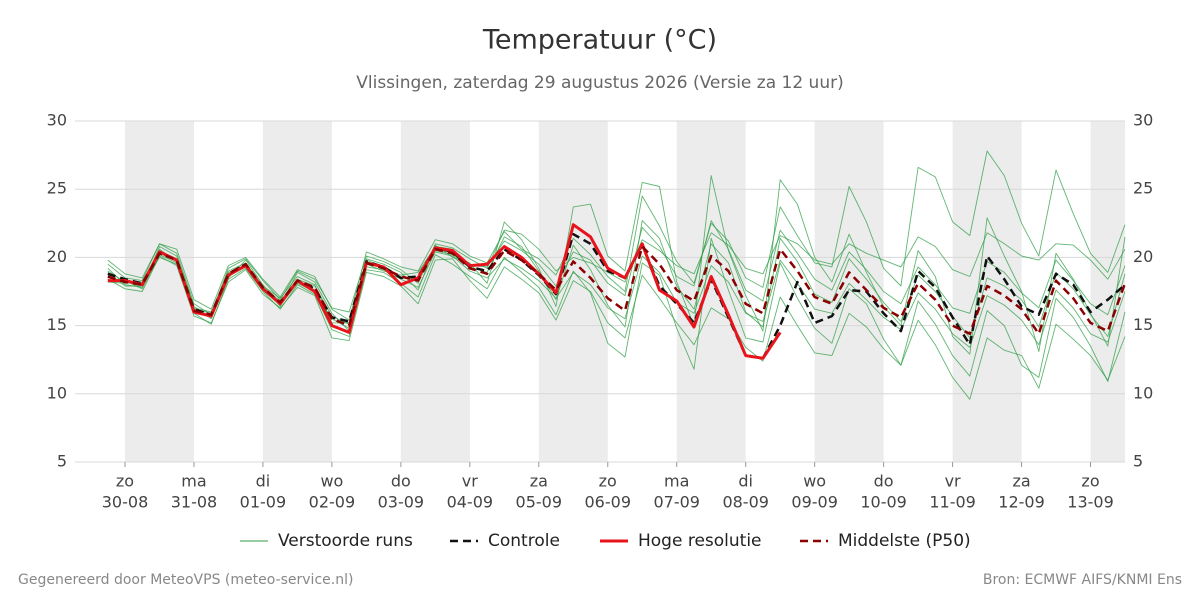 The height and width of the screenshot is (600, 1200). I want to click on x-tick-date: 12-09, so click(1021, 502).